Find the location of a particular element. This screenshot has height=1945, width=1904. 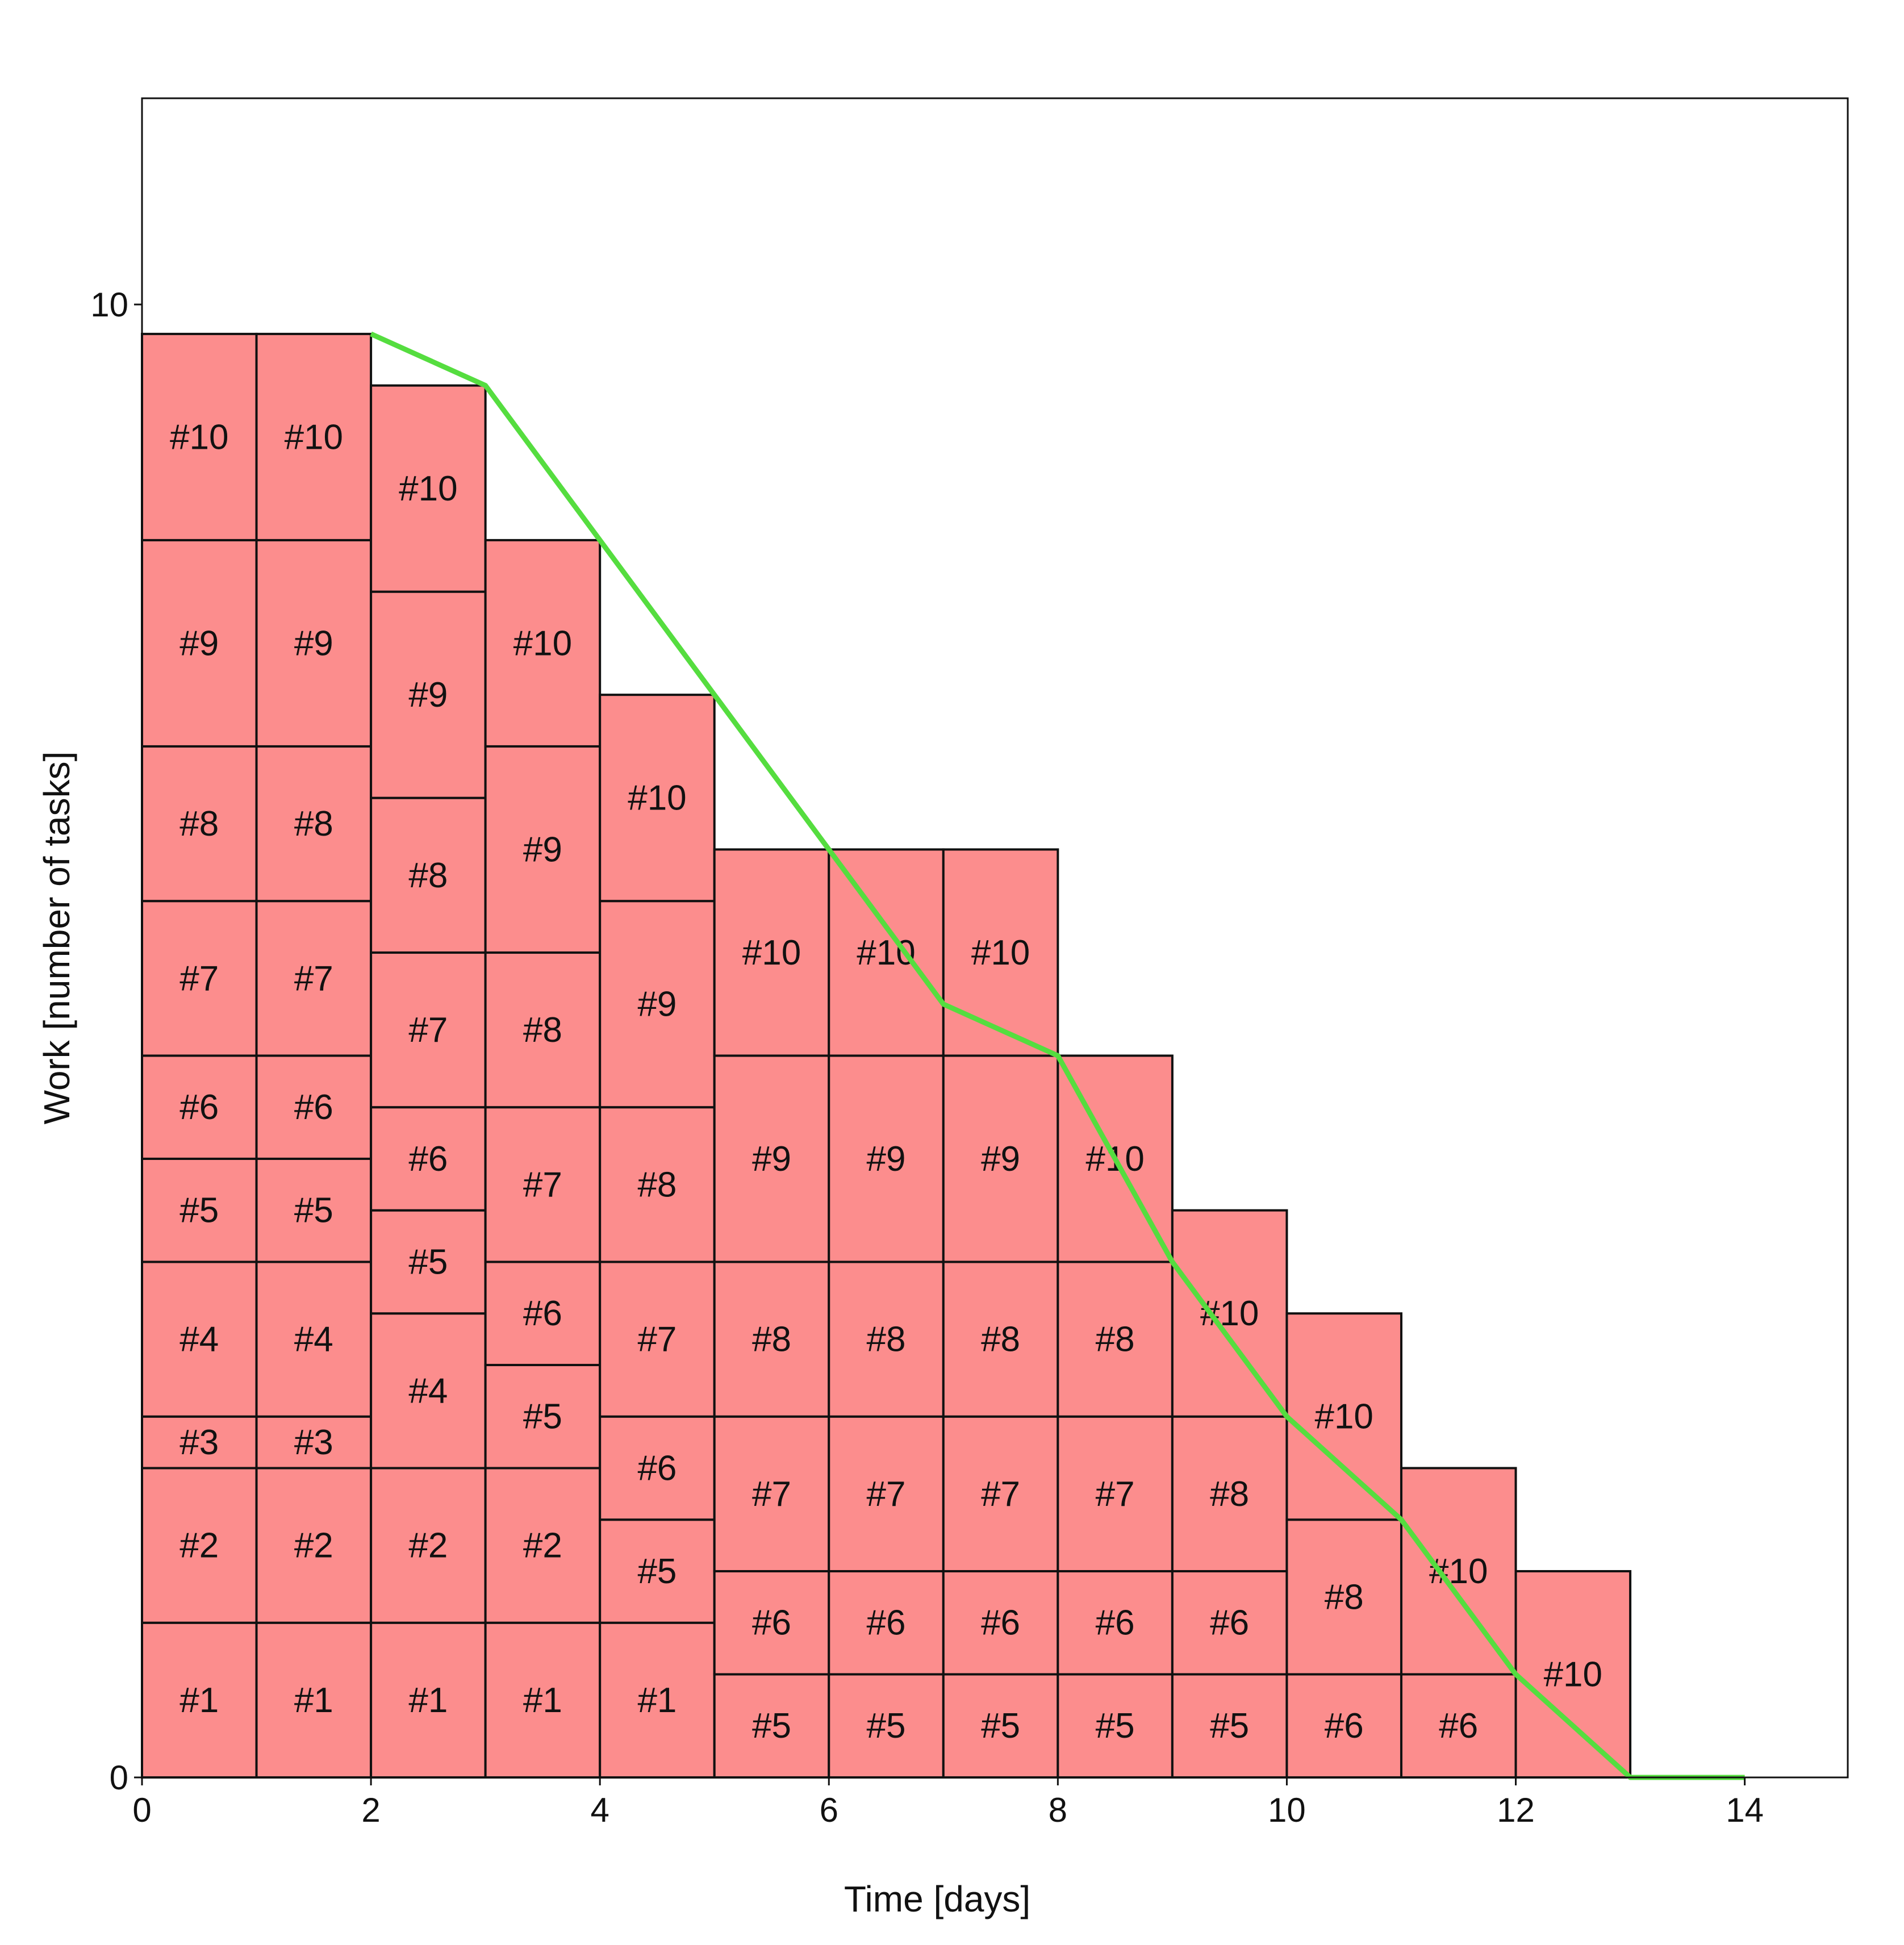

y-tick-label: 0 is located at coordinates (119, 1778).